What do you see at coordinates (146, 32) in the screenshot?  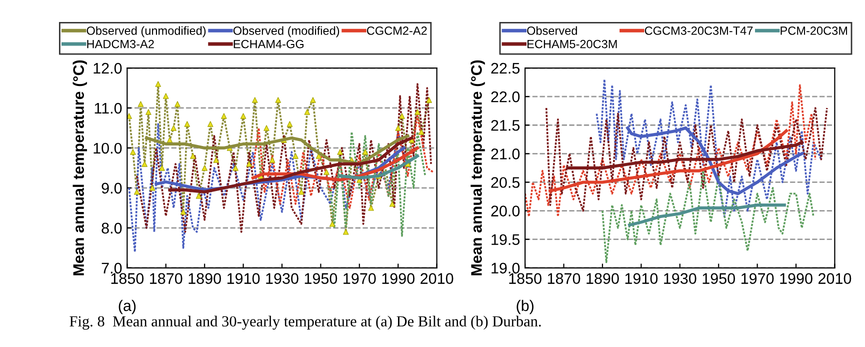 I see `legend-label: Observed (unmodified)` at bounding box center [146, 32].